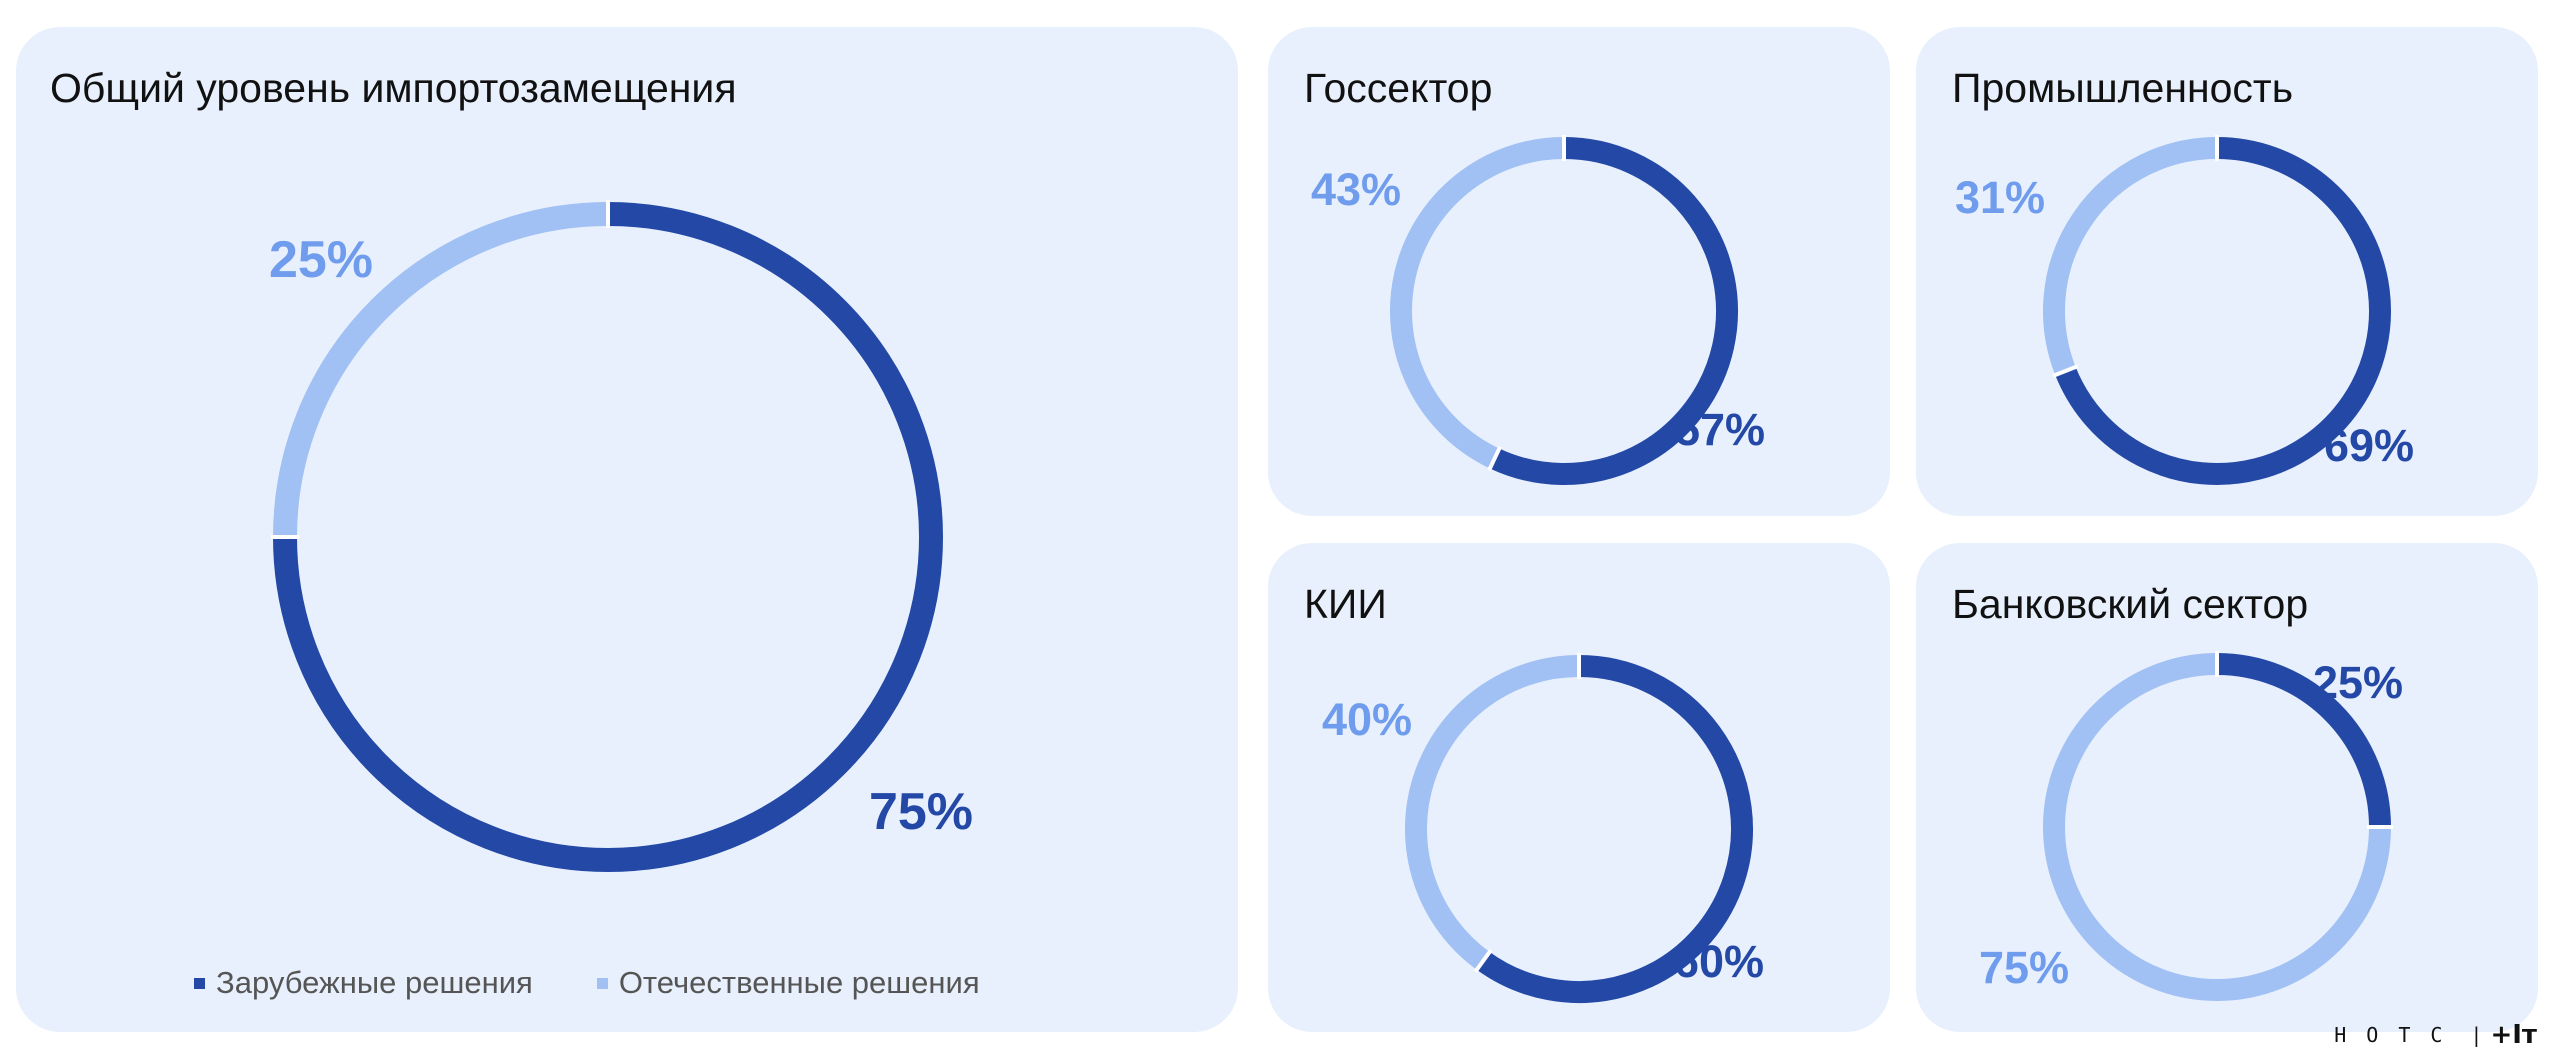 The height and width of the screenshot is (1056, 2549). What do you see at coordinates (321, 260) in the screenshot?
I see `data-label-domestic: 25%` at bounding box center [321, 260].